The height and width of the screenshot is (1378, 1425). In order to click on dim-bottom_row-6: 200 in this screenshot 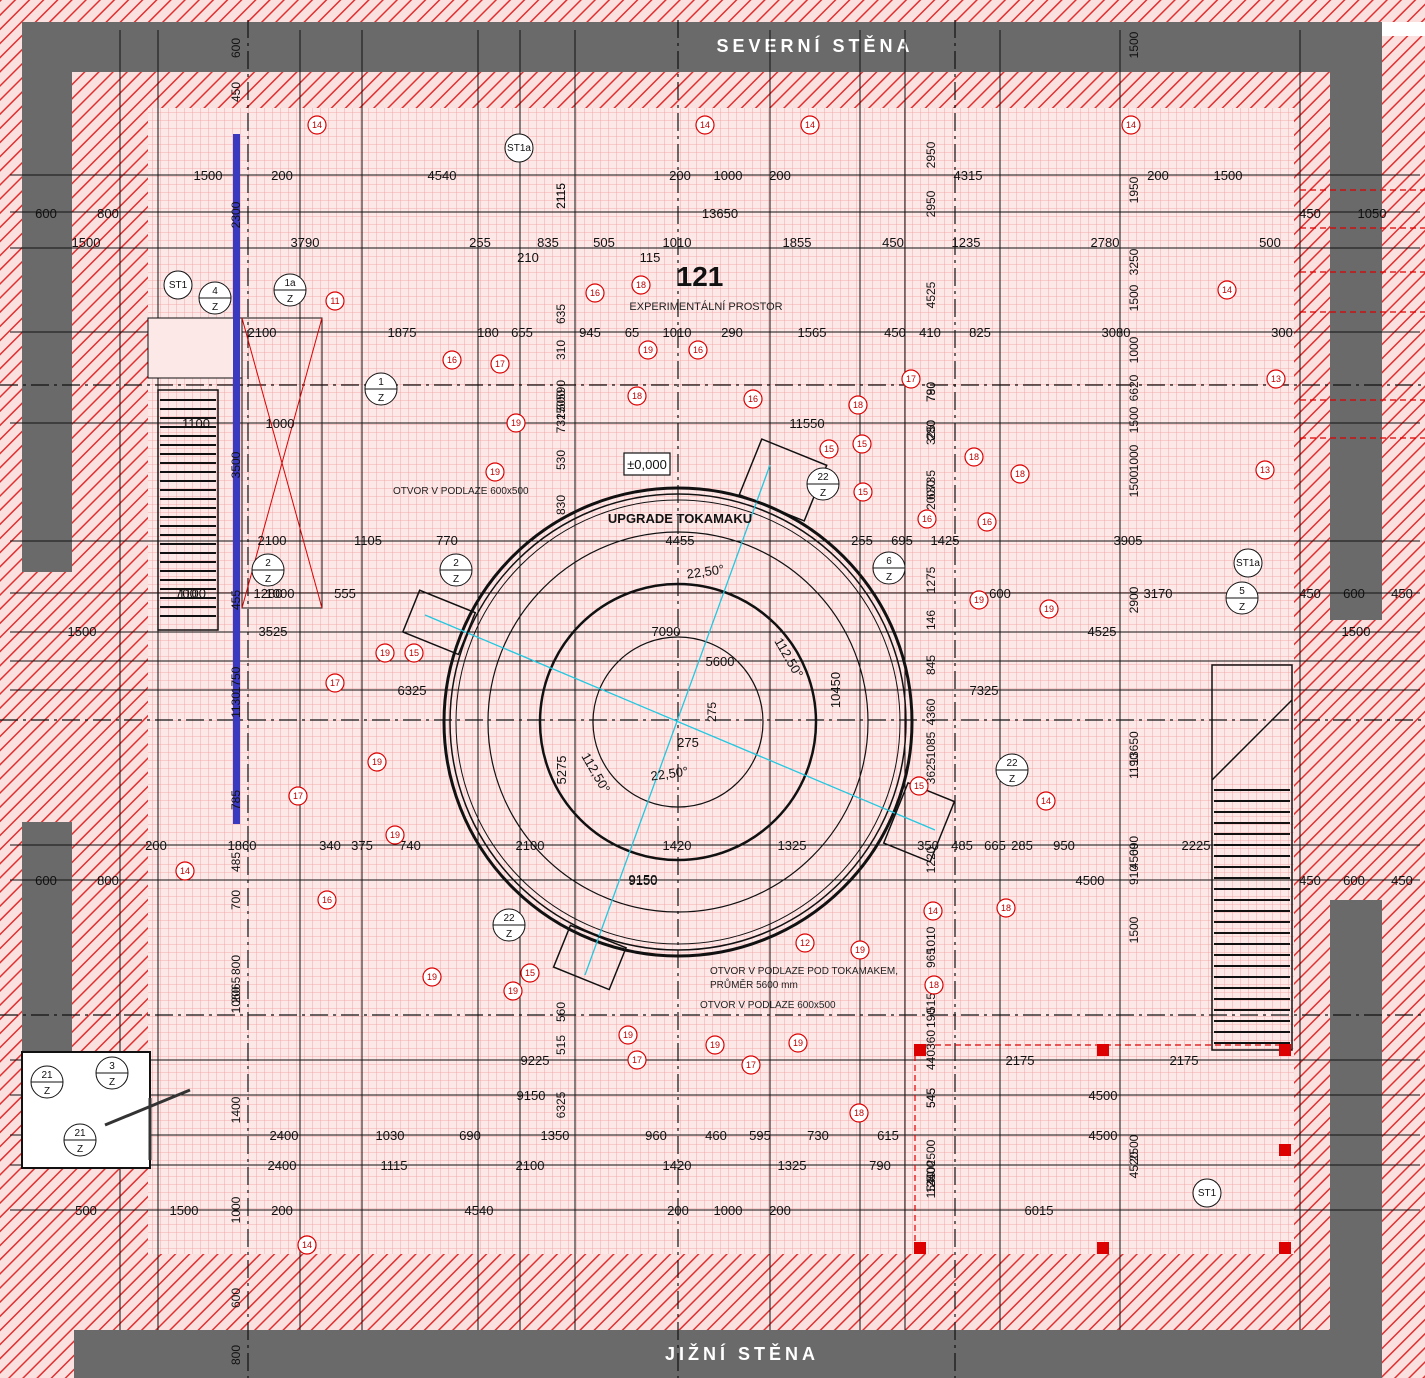, I will do `click(780, 1210)`.